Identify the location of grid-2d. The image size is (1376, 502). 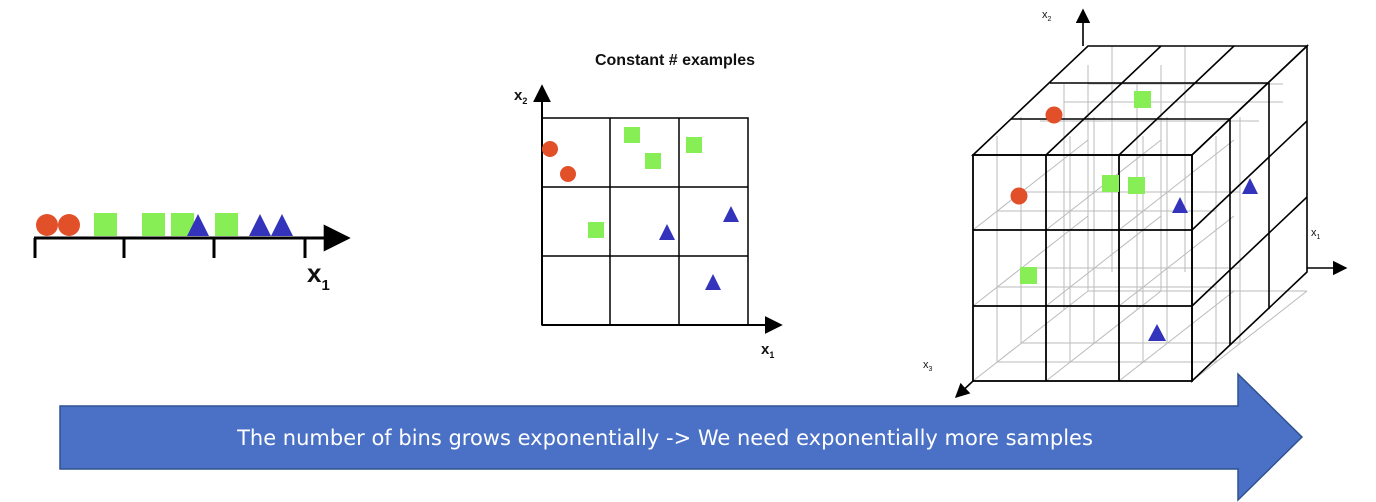
(645, 221).